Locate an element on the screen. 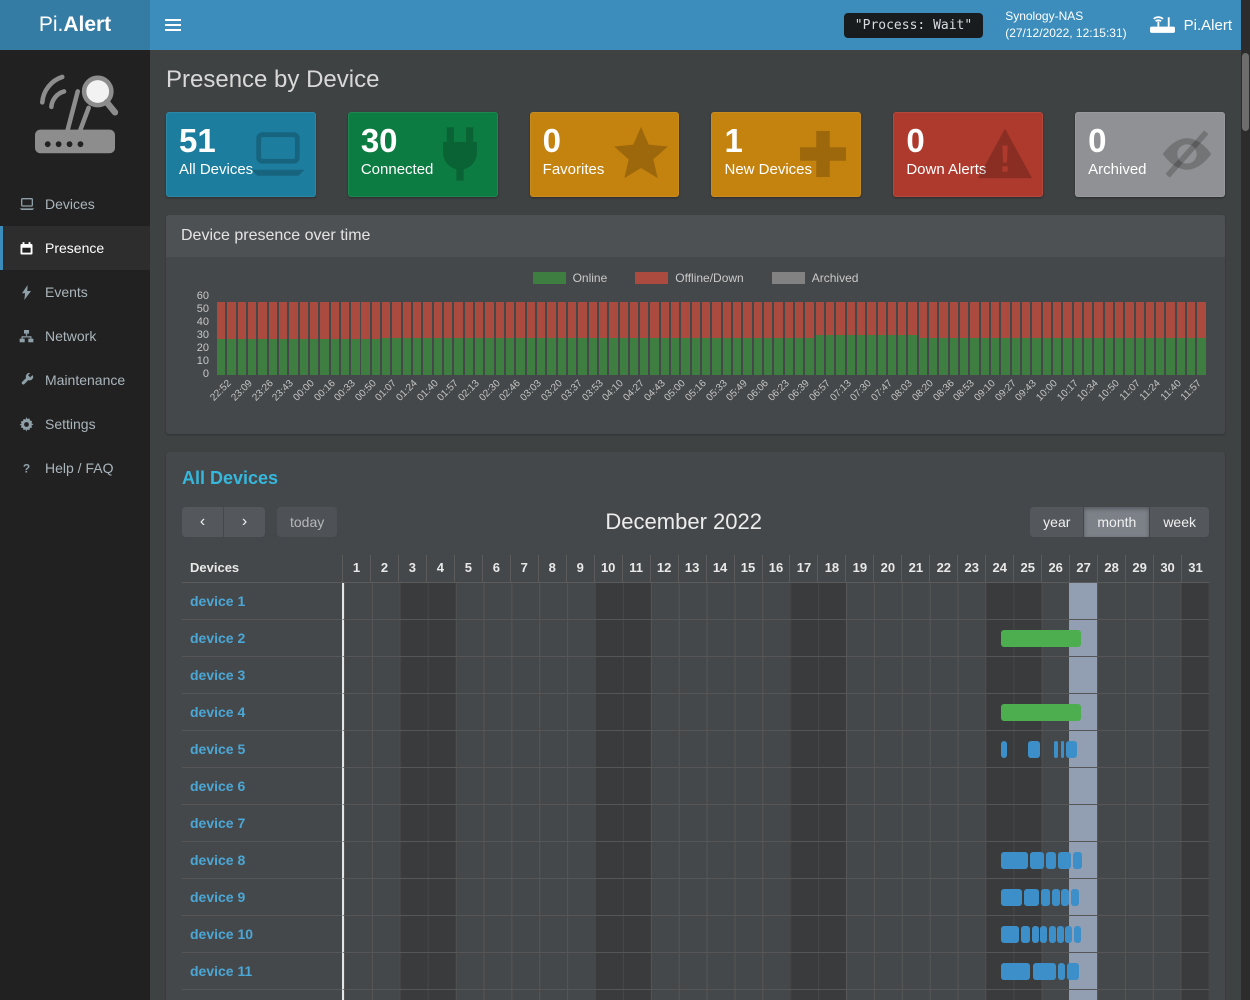 This screenshot has height=1000, width=1250. summary-card-all-devices: 51 All Devices is located at coordinates (241, 154).